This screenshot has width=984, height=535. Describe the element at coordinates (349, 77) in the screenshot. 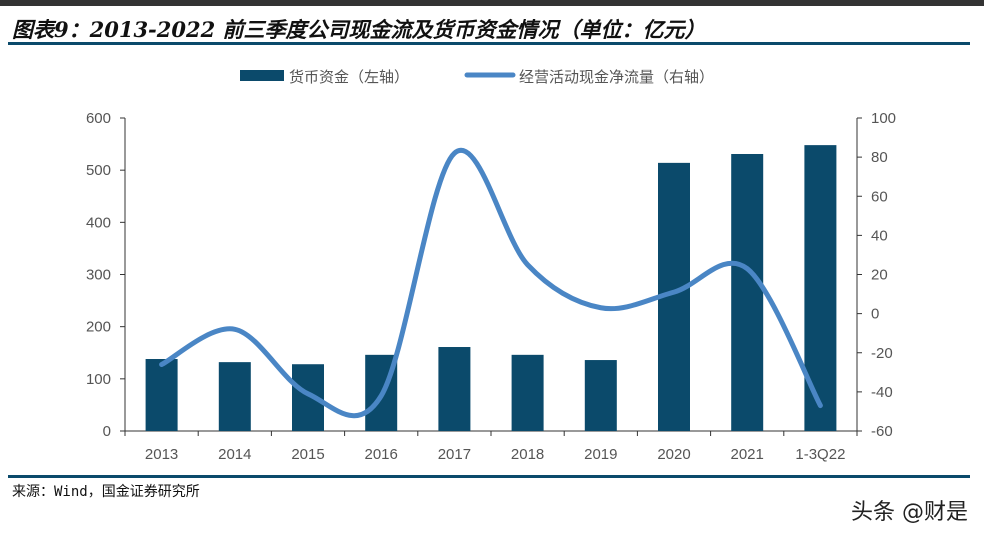

I see `legend-label-bar: 货币资金（左轴）` at that location.